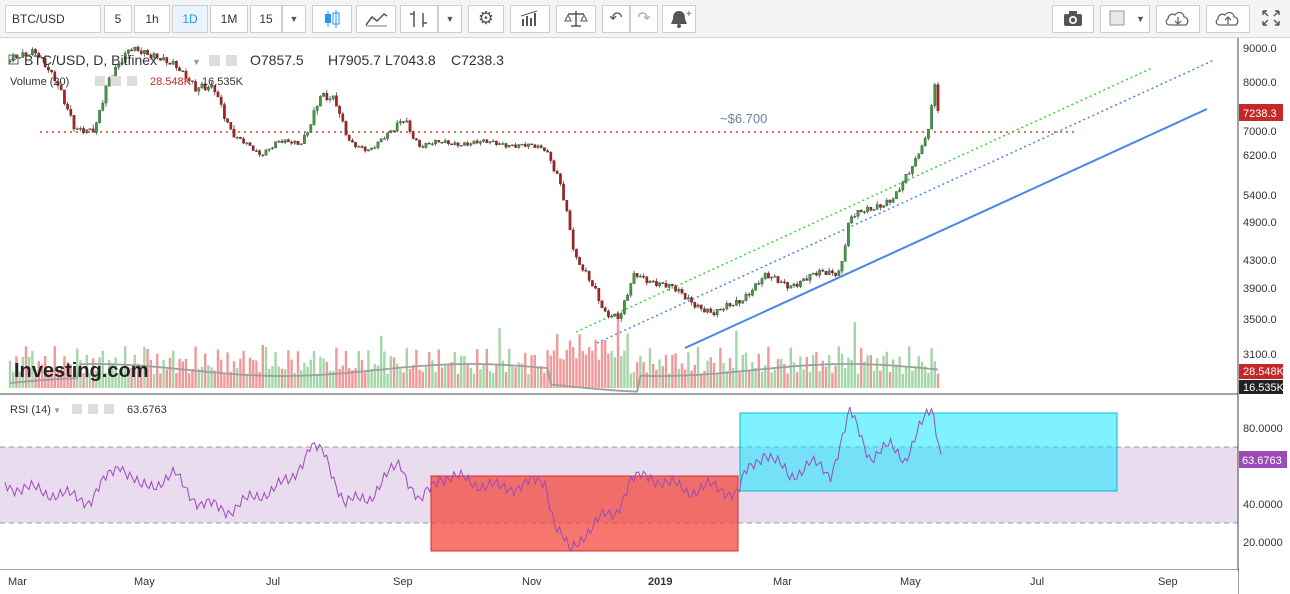 This screenshot has width=1290, height=594. Describe the element at coordinates (109, 409) in the screenshot. I see `rsi-close-icon` at that location.